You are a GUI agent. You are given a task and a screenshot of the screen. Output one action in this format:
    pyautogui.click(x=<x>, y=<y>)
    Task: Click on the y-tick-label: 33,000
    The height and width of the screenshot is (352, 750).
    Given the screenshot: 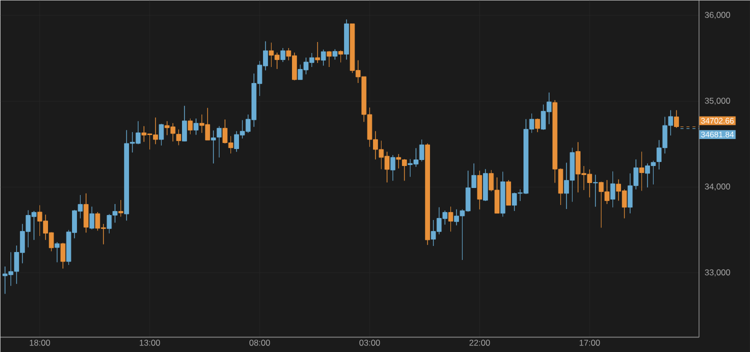 What is the action you would take?
    pyautogui.click(x=717, y=272)
    